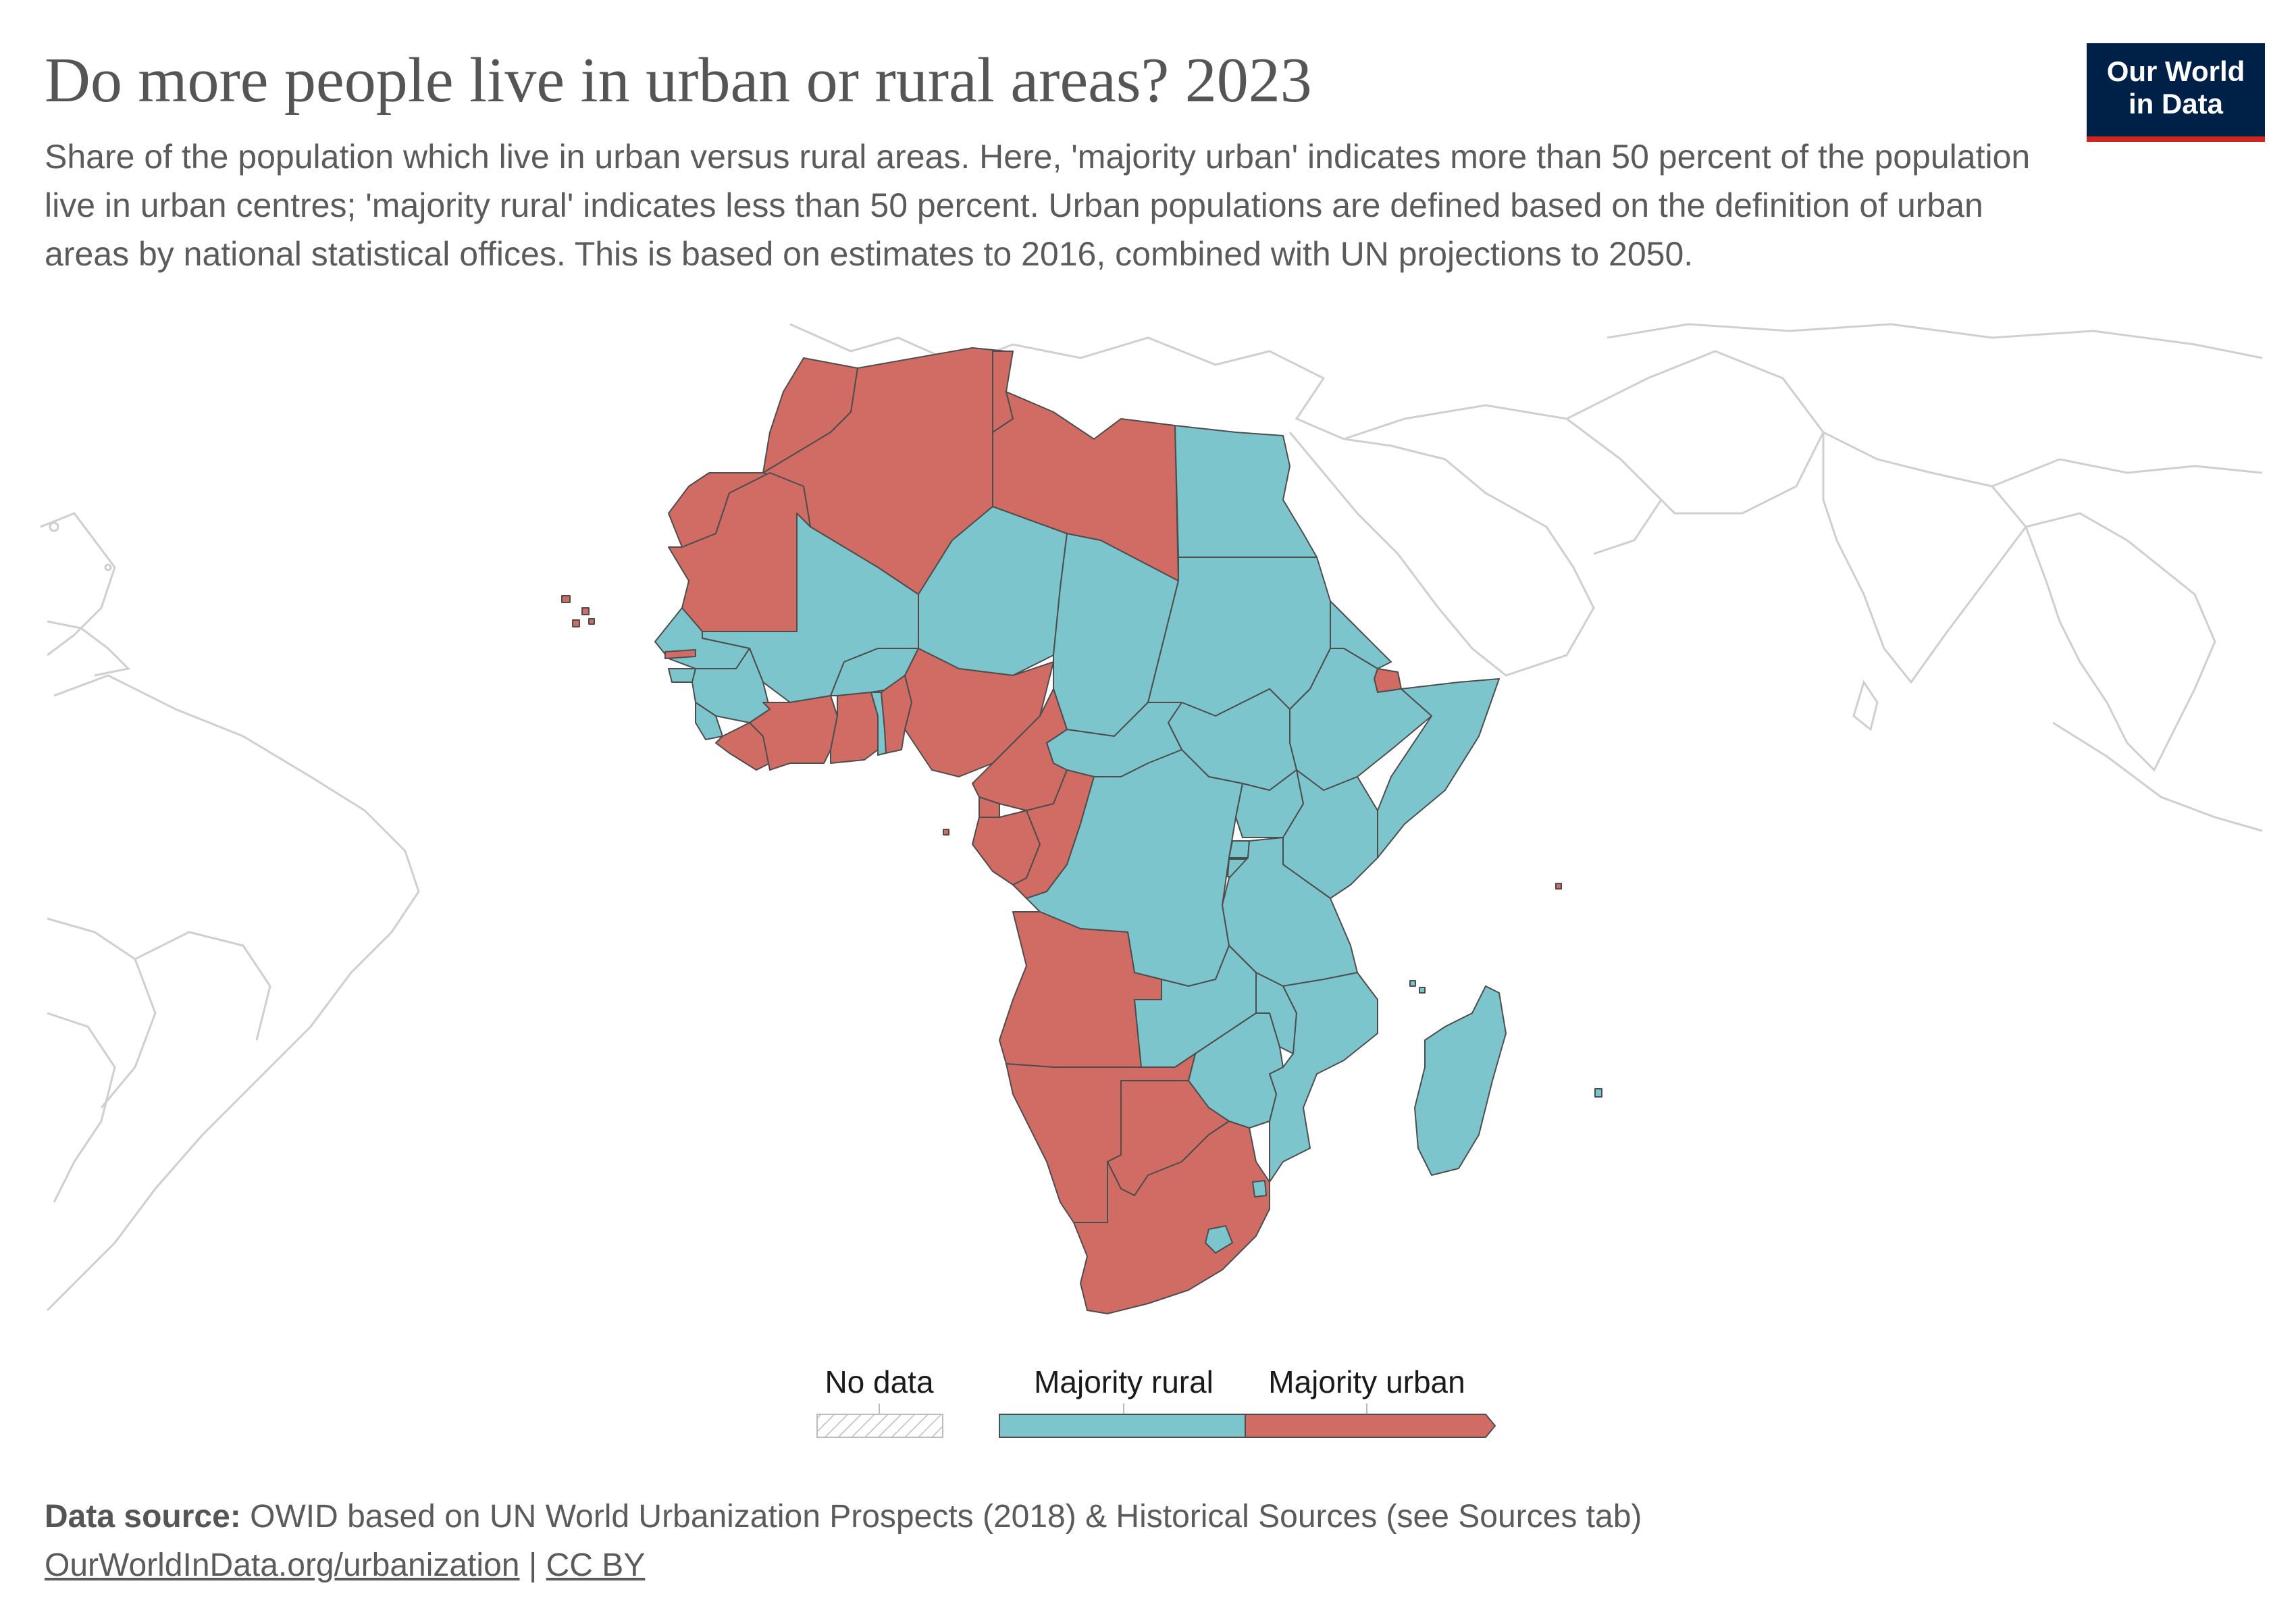  What do you see at coordinates (946, 832) in the screenshot?
I see `region-sao-tome` at bounding box center [946, 832].